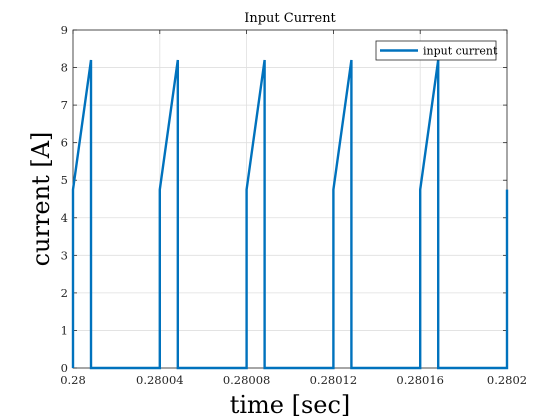 This screenshot has height=420, width=560. I want to click on x-tick-label: 0.28, so click(73, 380).